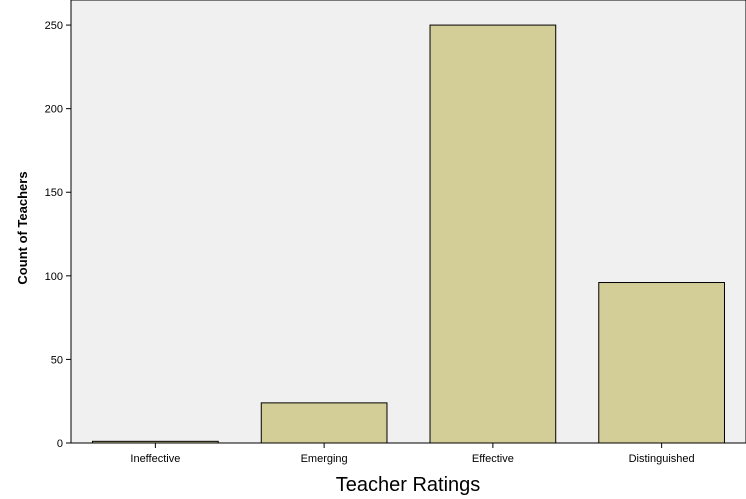 This screenshot has width=746, height=499. Describe the element at coordinates (493, 459) in the screenshot. I see `x-tick-label: Effective` at that location.